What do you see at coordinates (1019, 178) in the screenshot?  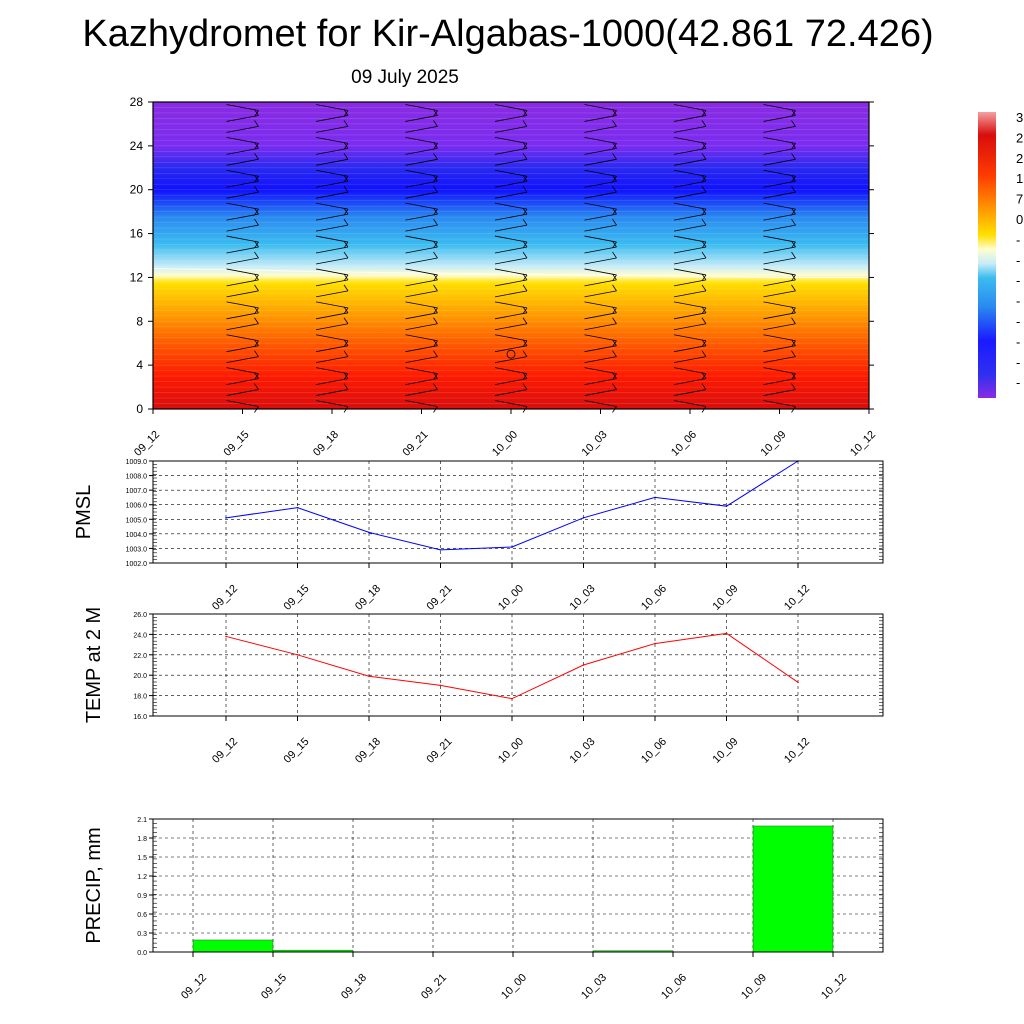 I see `colorbar-tick-label: 1` at bounding box center [1019, 178].